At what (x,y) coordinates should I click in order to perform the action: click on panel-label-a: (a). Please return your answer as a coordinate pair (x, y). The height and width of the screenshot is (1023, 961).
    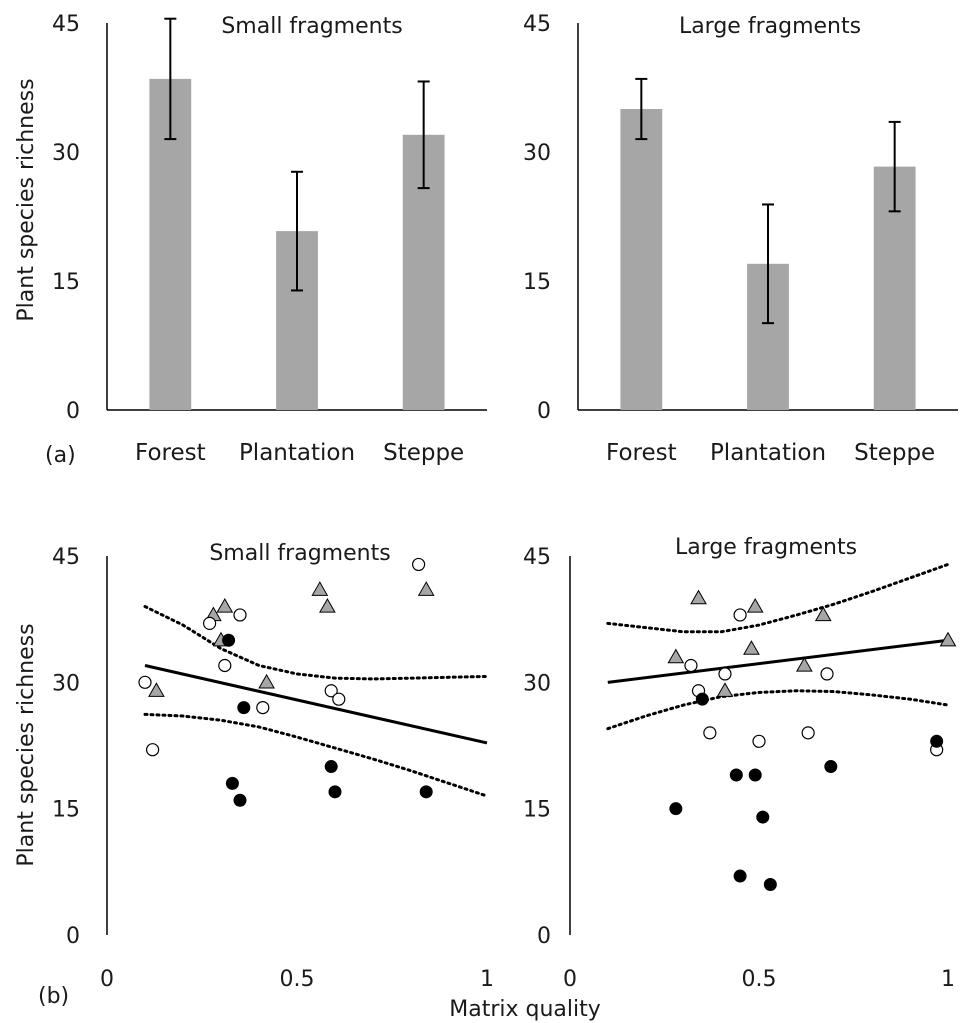
    Looking at the image, I should click on (60, 455).